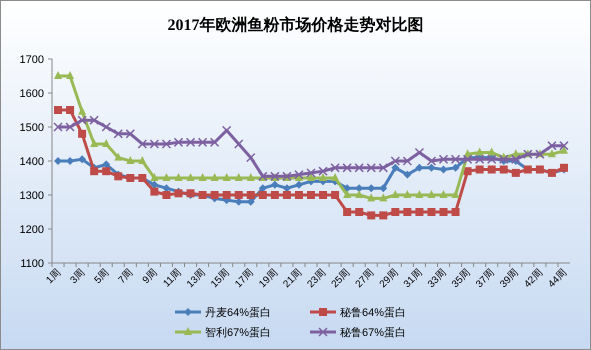  Describe the element at coordinates (32, 230) in the screenshot. I see `y-tick-label: 1200` at that location.